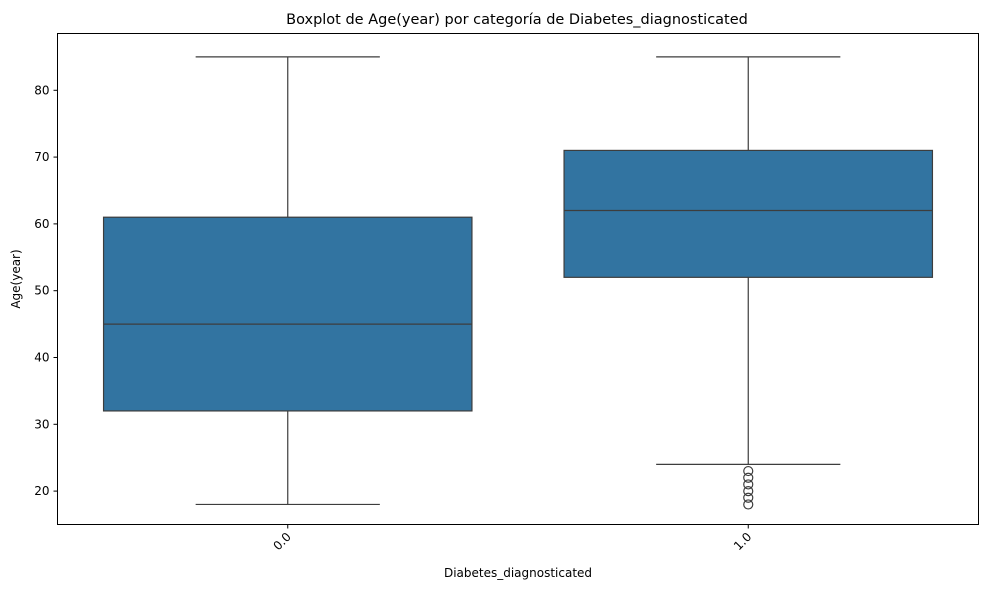  What do you see at coordinates (41, 224) in the screenshot?
I see `y-tick-label: 60` at bounding box center [41, 224].